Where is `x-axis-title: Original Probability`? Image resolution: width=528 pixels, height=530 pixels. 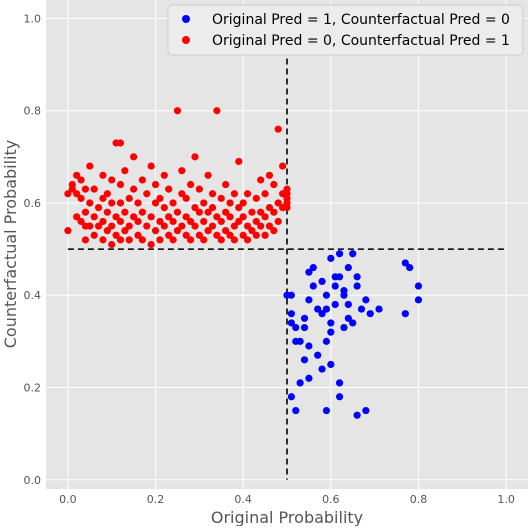
x-axis-title: Original Probability is located at coordinates (287, 517).